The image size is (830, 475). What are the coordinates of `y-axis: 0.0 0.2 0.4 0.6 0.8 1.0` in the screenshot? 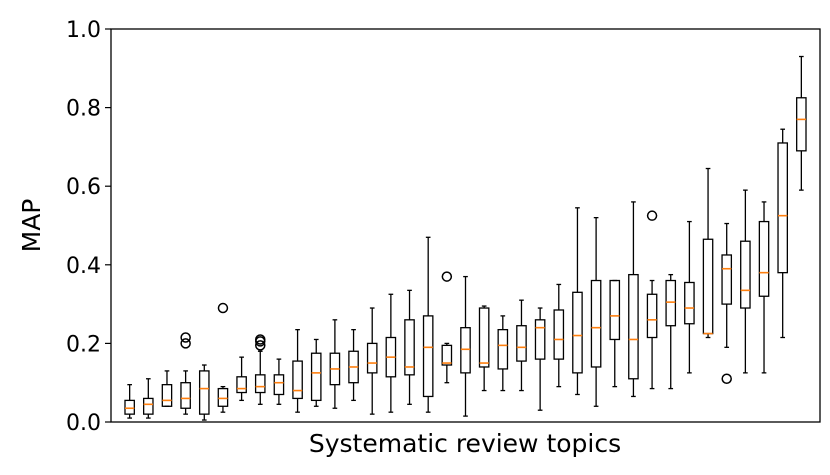 It's located at (88, 227).